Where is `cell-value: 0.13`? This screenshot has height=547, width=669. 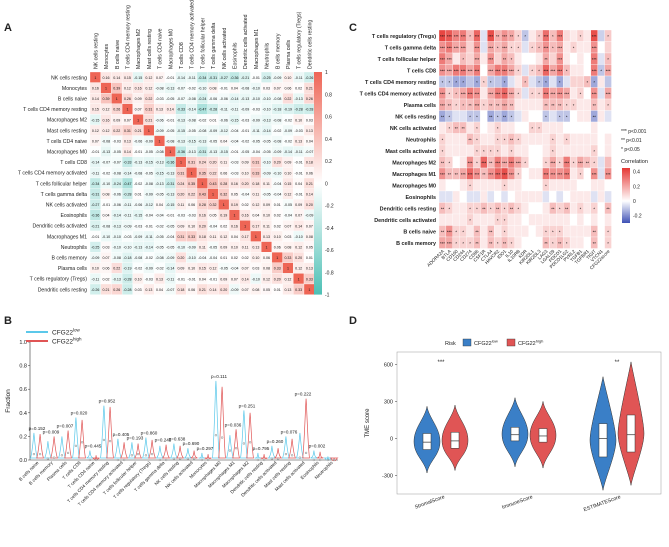 cell-value: 0.13 is located at coordinates (159, 110).